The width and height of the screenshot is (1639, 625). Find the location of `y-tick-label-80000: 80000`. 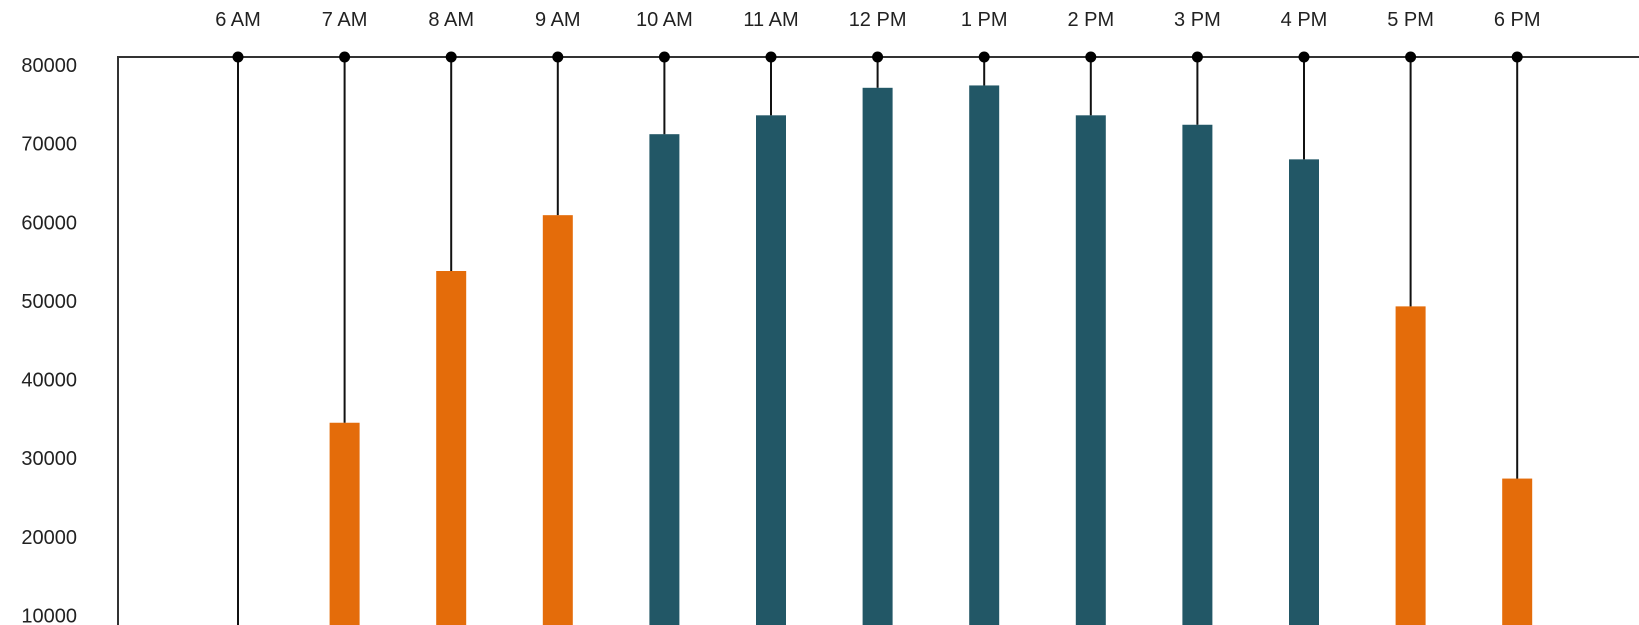

y-tick-label-80000: 80000 is located at coordinates (49, 66).